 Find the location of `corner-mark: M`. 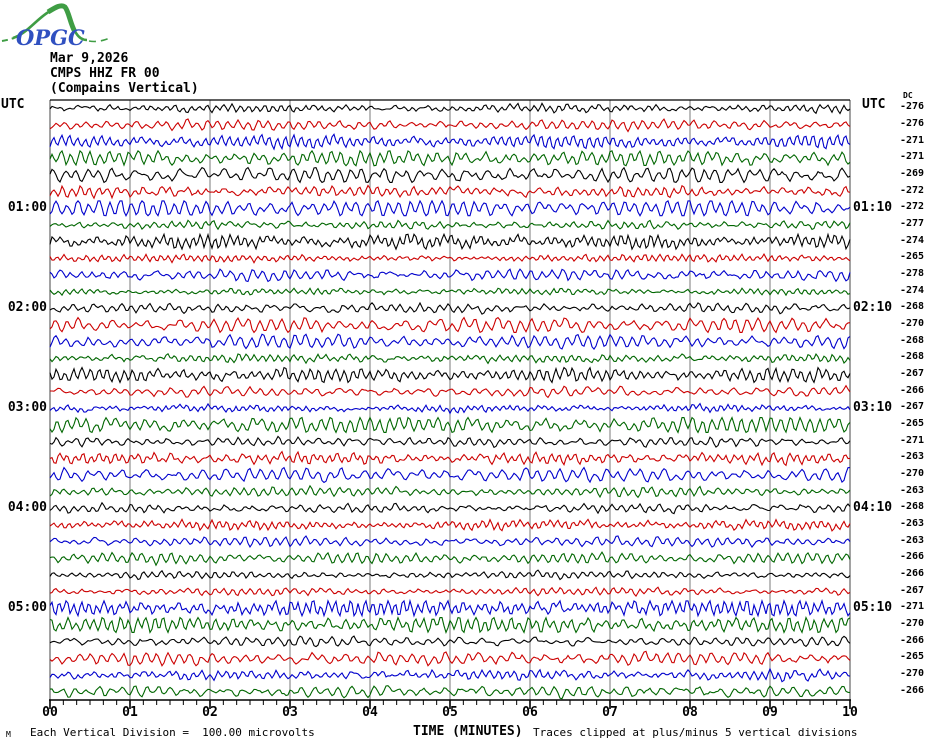

corner-mark: M is located at coordinates (8, 734).